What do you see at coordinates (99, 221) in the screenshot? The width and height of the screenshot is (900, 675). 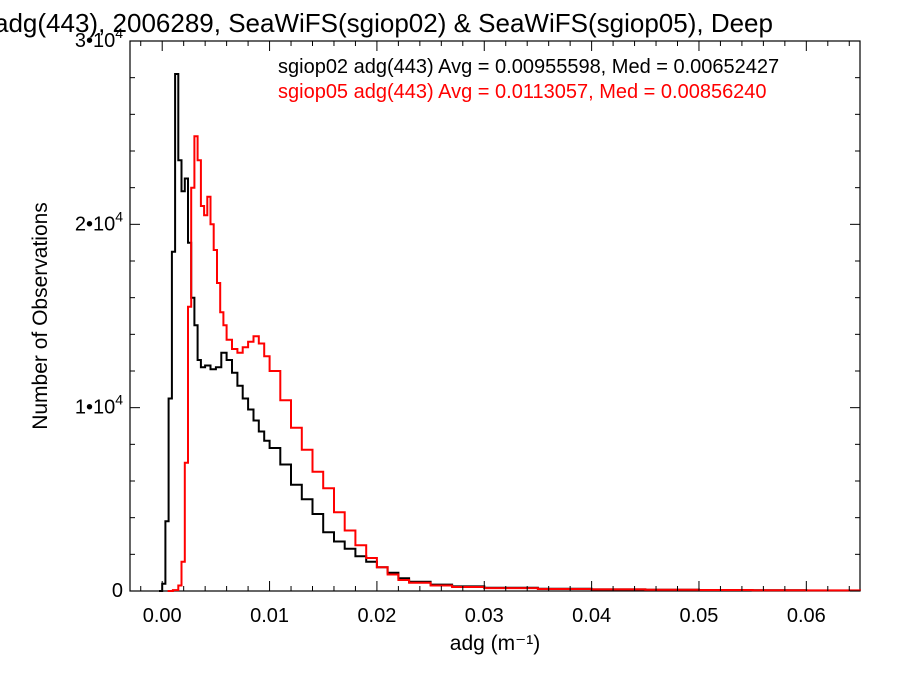 I see `y-tick-label: 2•104` at bounding box center [99, 221].